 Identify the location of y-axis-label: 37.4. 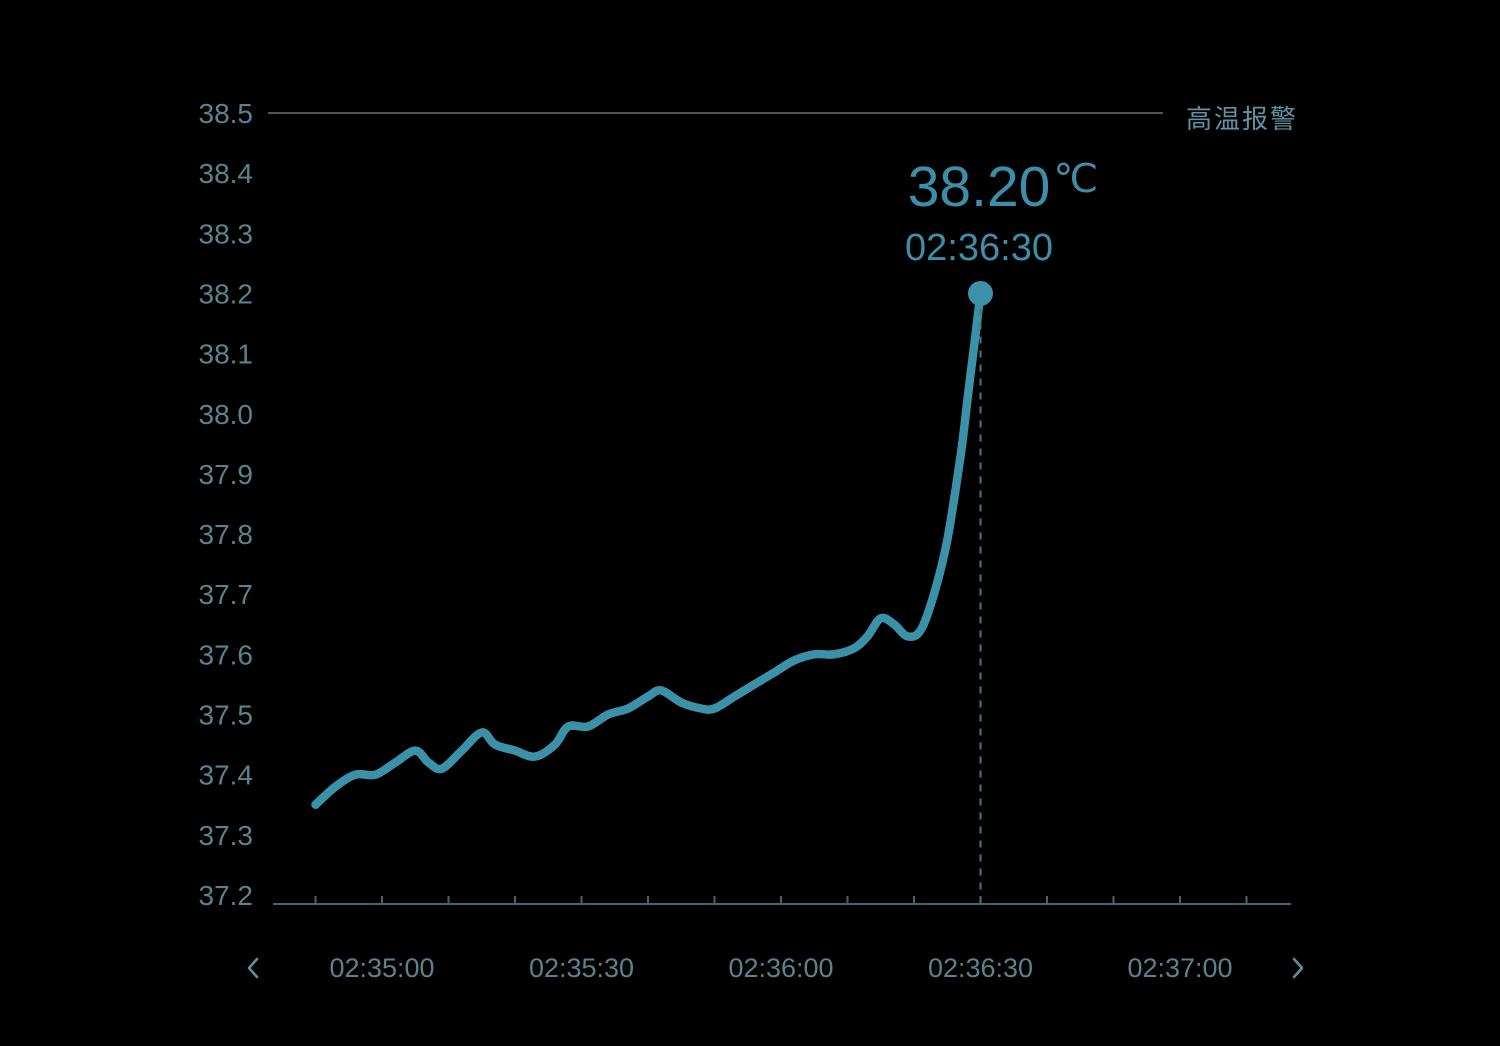
(226, 775).